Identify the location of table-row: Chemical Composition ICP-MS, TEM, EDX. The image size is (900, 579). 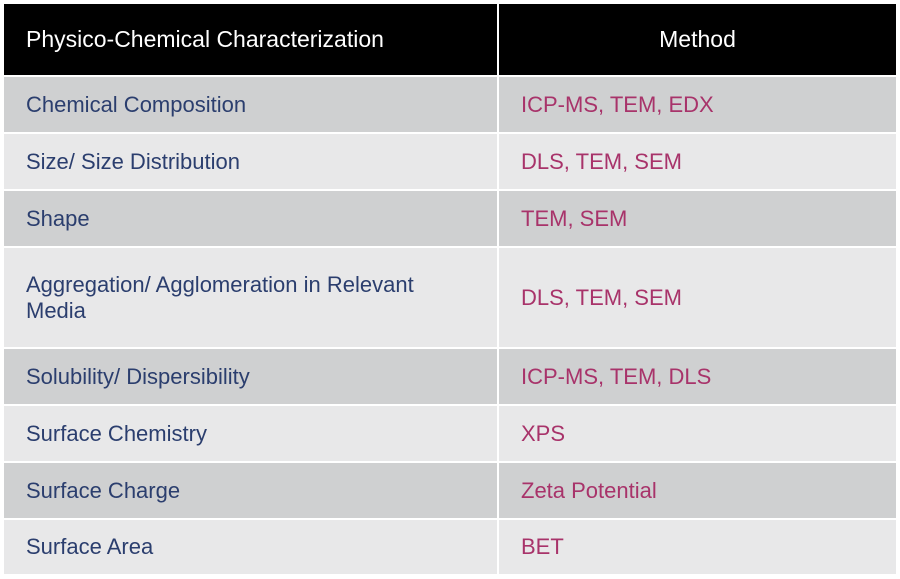
(450, 104).